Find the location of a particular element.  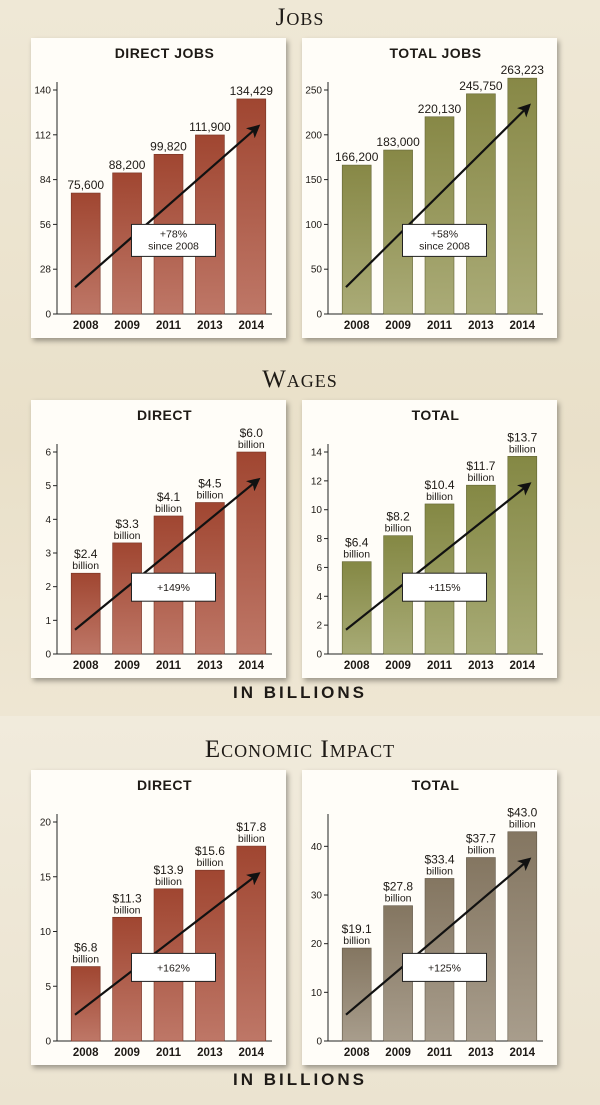

growth-annotation-text: since 2008 is located at coordinates (173, 246).